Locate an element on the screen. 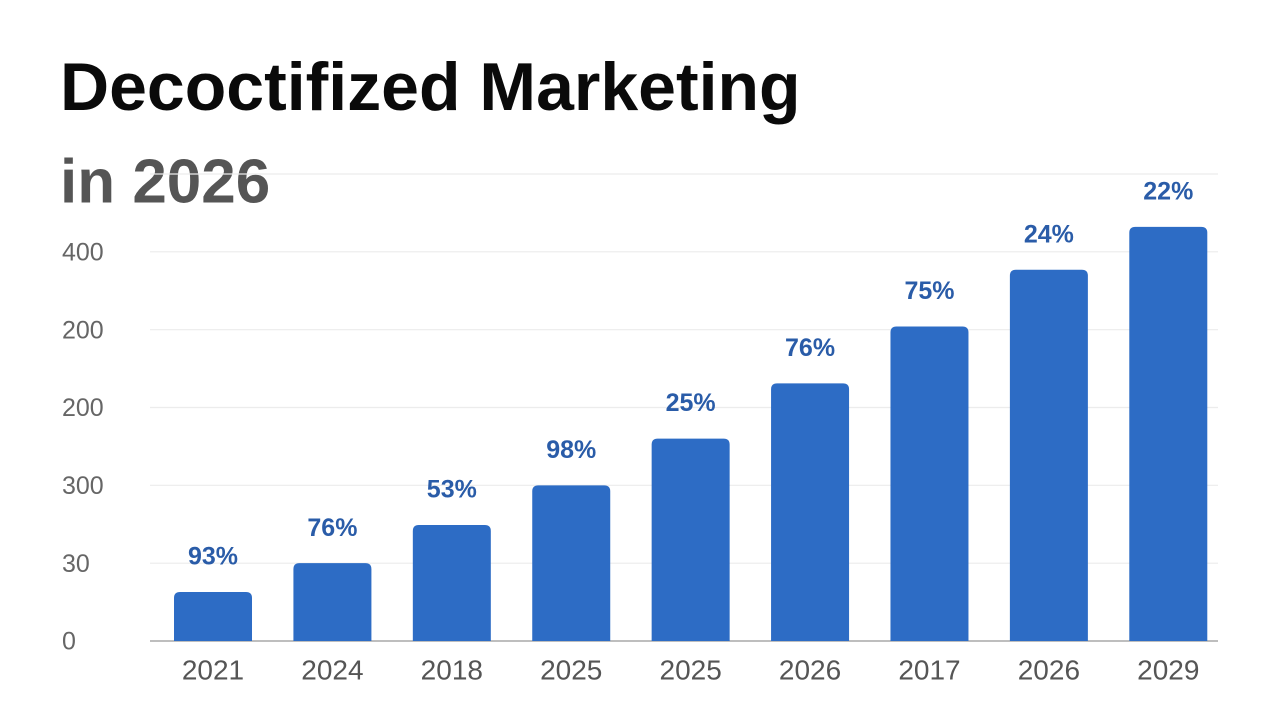  y-tick-label: 300 is located at coordinates (83, 486).